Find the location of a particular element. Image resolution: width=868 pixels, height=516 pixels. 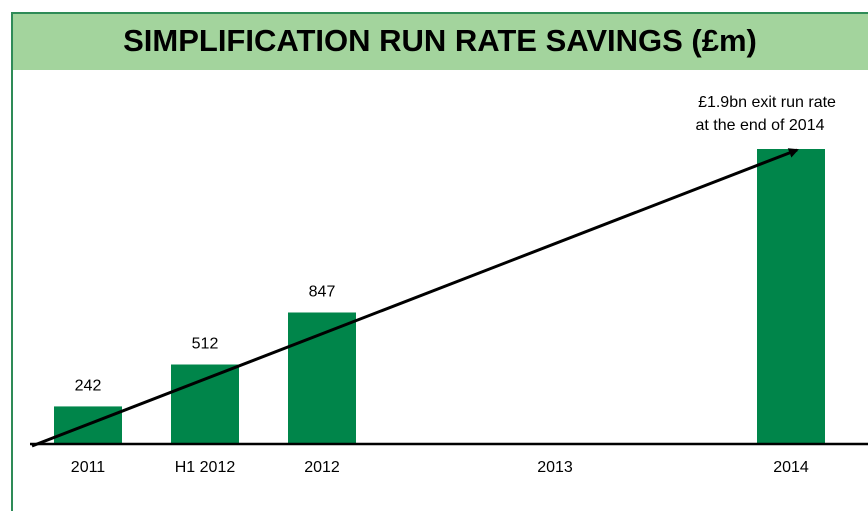

data-label: 847 is located at coordinates (322, 292).